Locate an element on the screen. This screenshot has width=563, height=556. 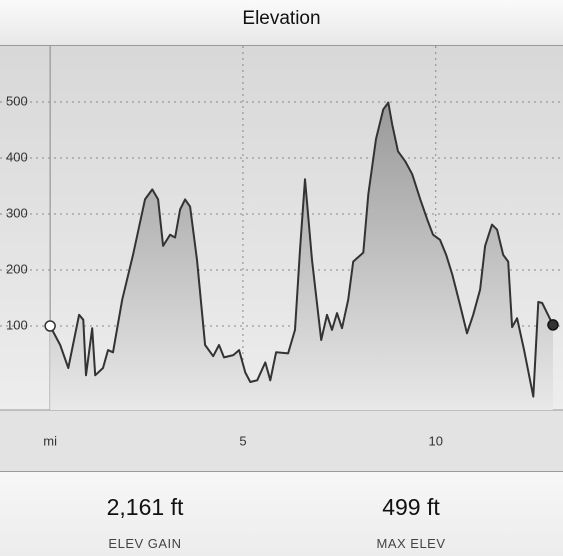
start-marker is located at coordinates (50, 326).